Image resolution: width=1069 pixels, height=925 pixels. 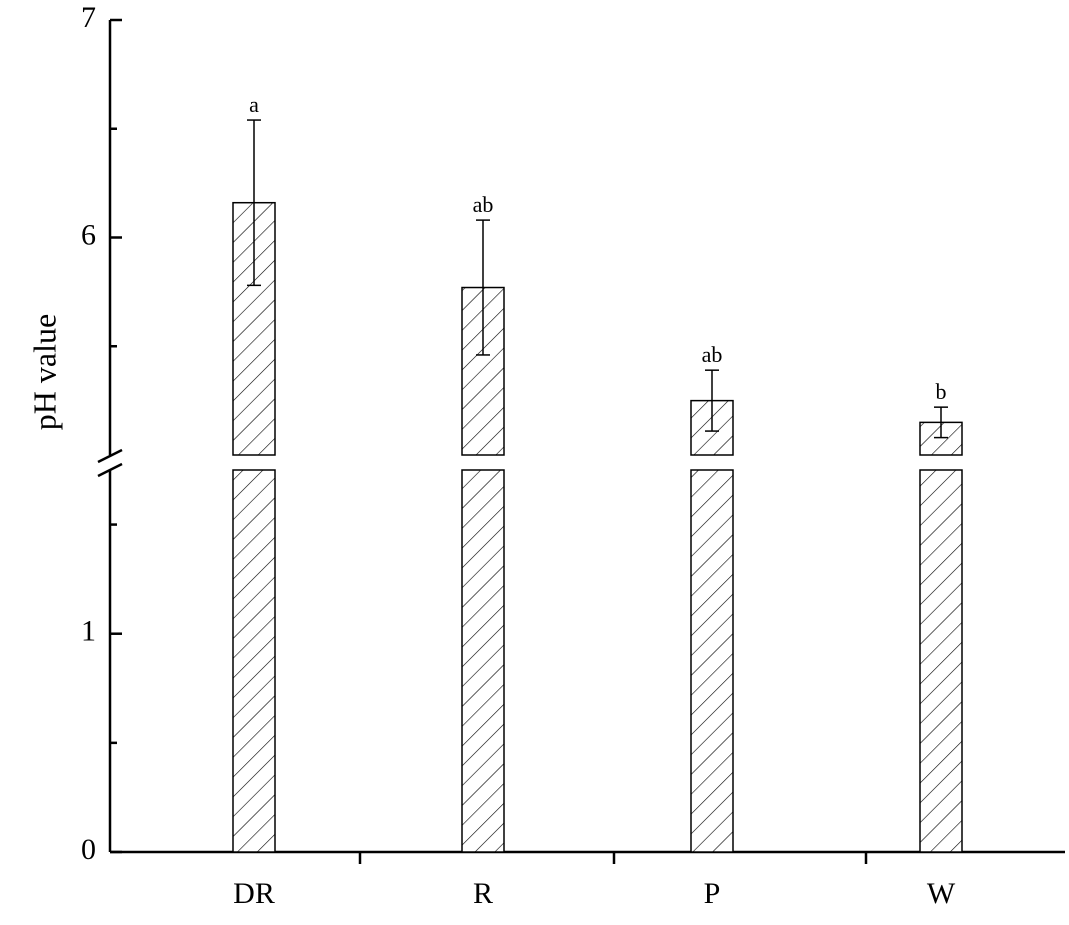 I want to click on y-tick-label: 0, so click(x=88, y=849).